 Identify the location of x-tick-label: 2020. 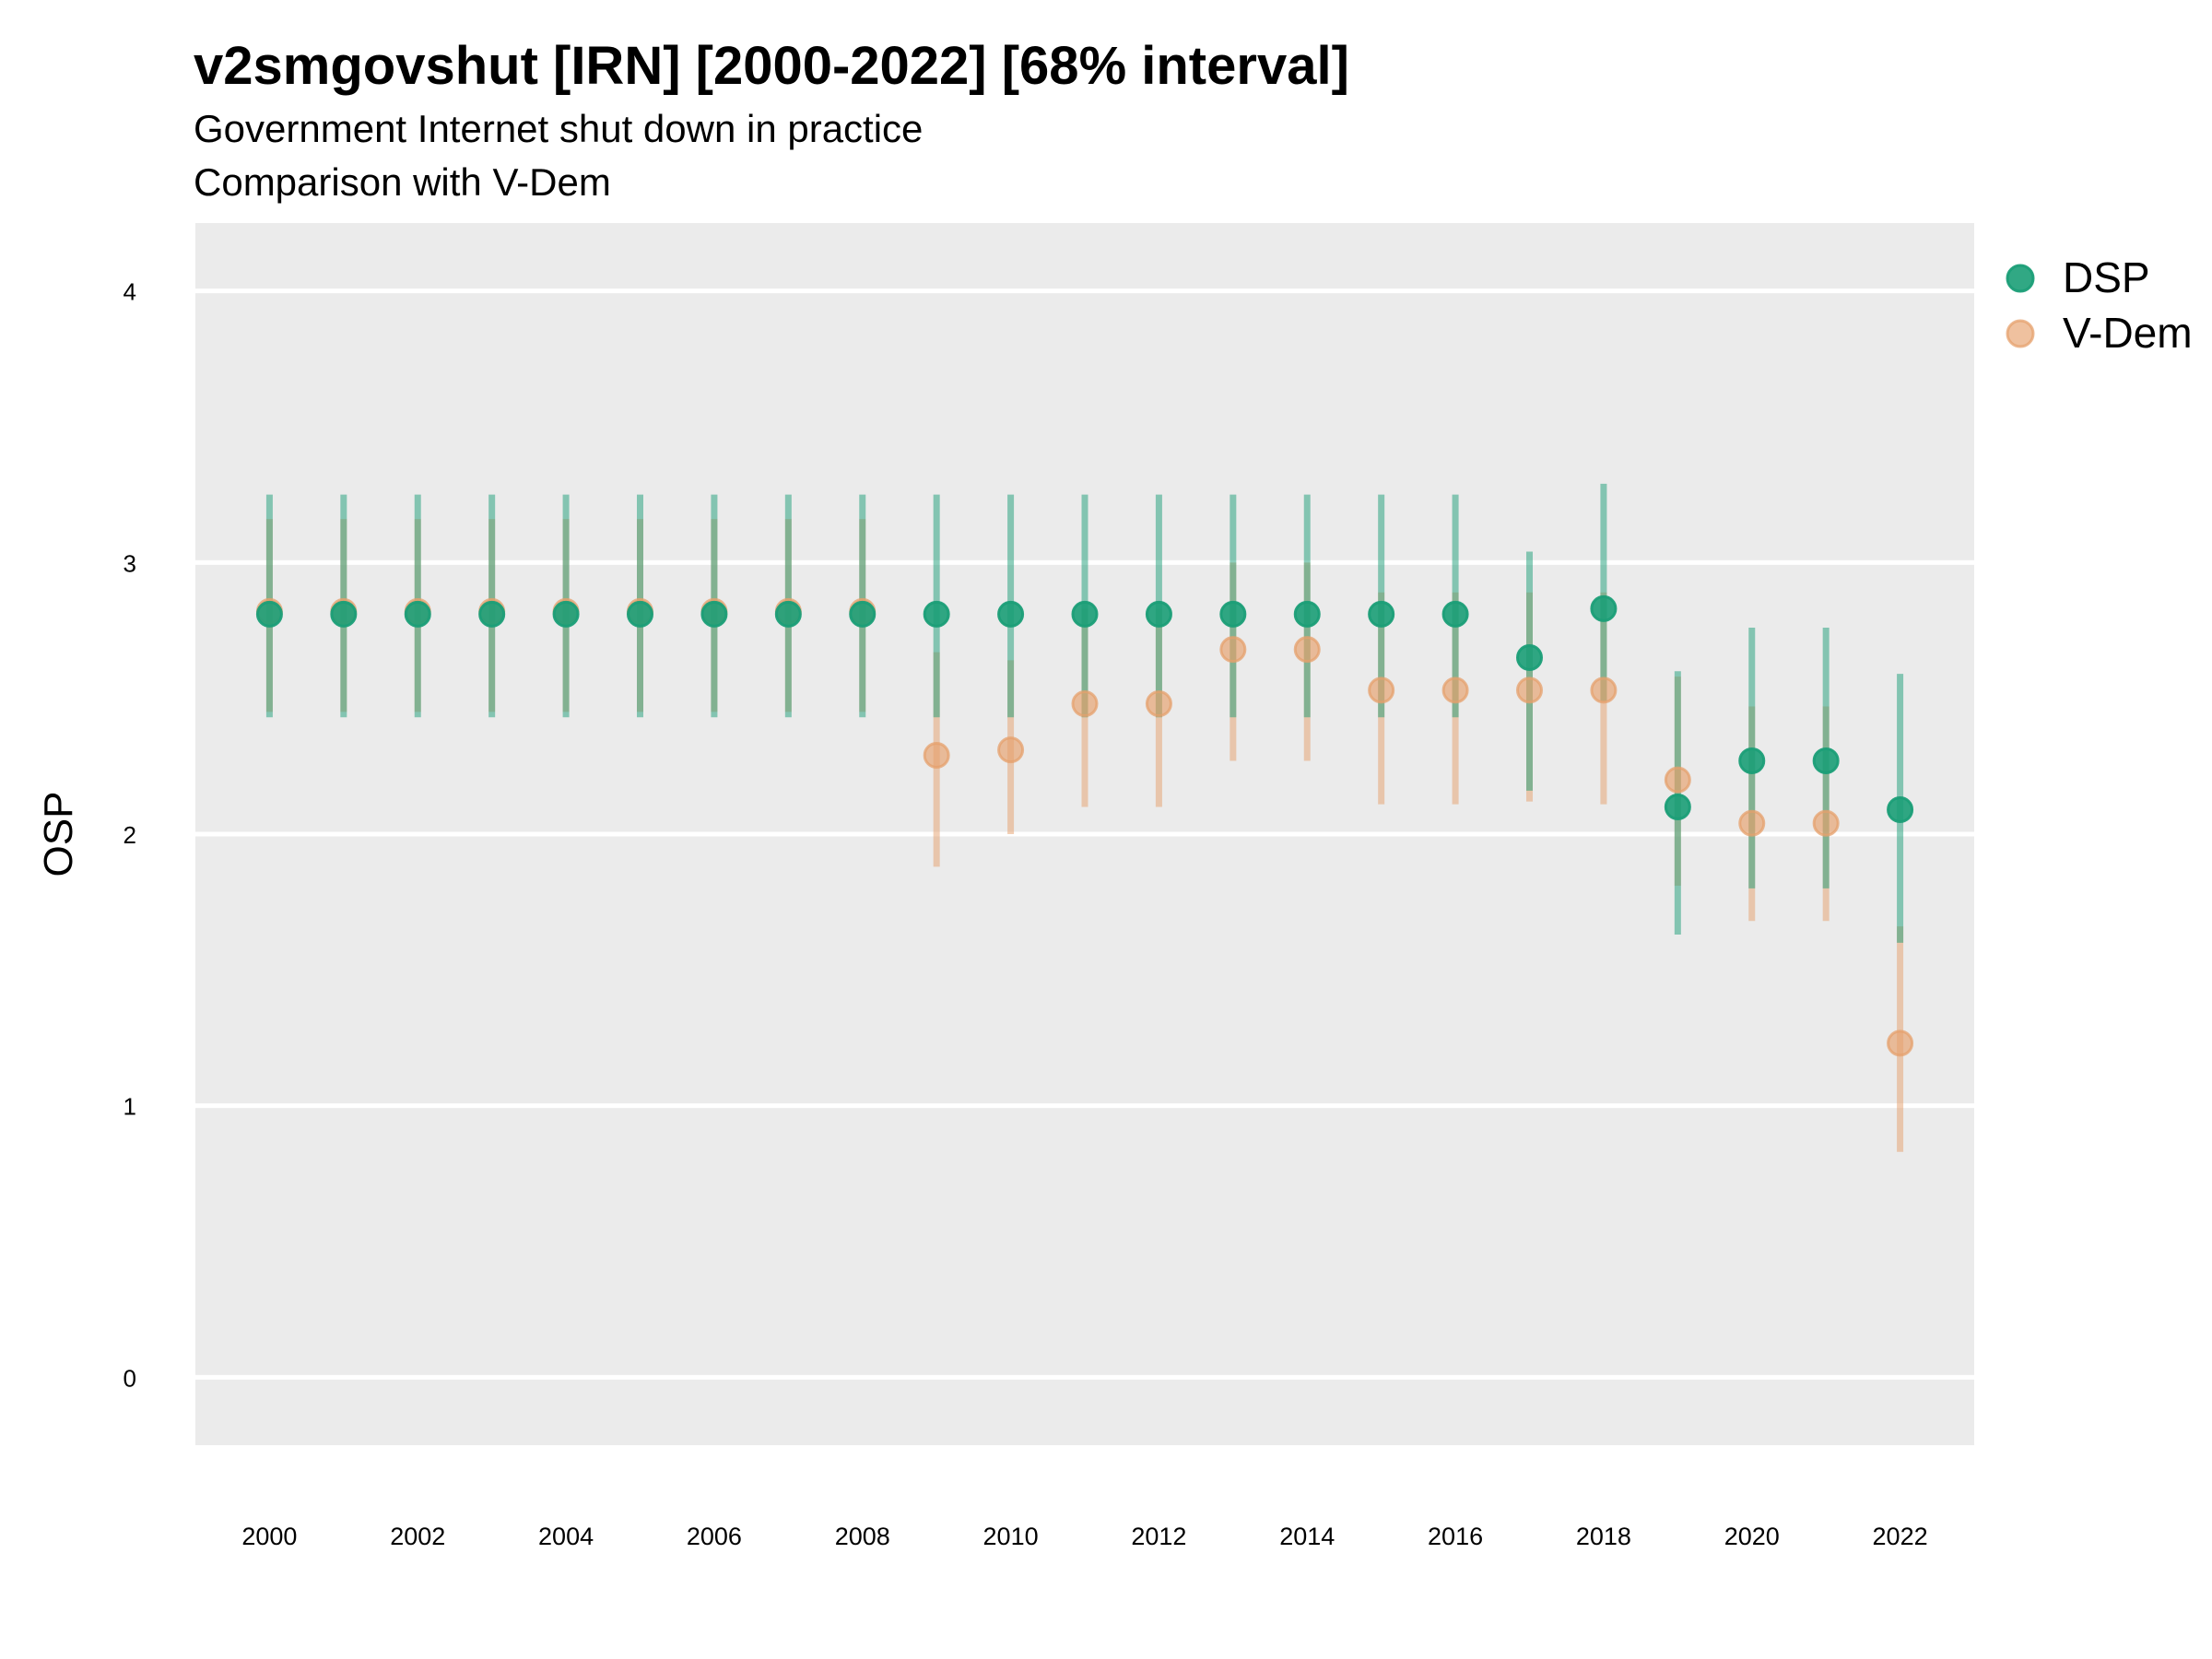
(1752, 1536).